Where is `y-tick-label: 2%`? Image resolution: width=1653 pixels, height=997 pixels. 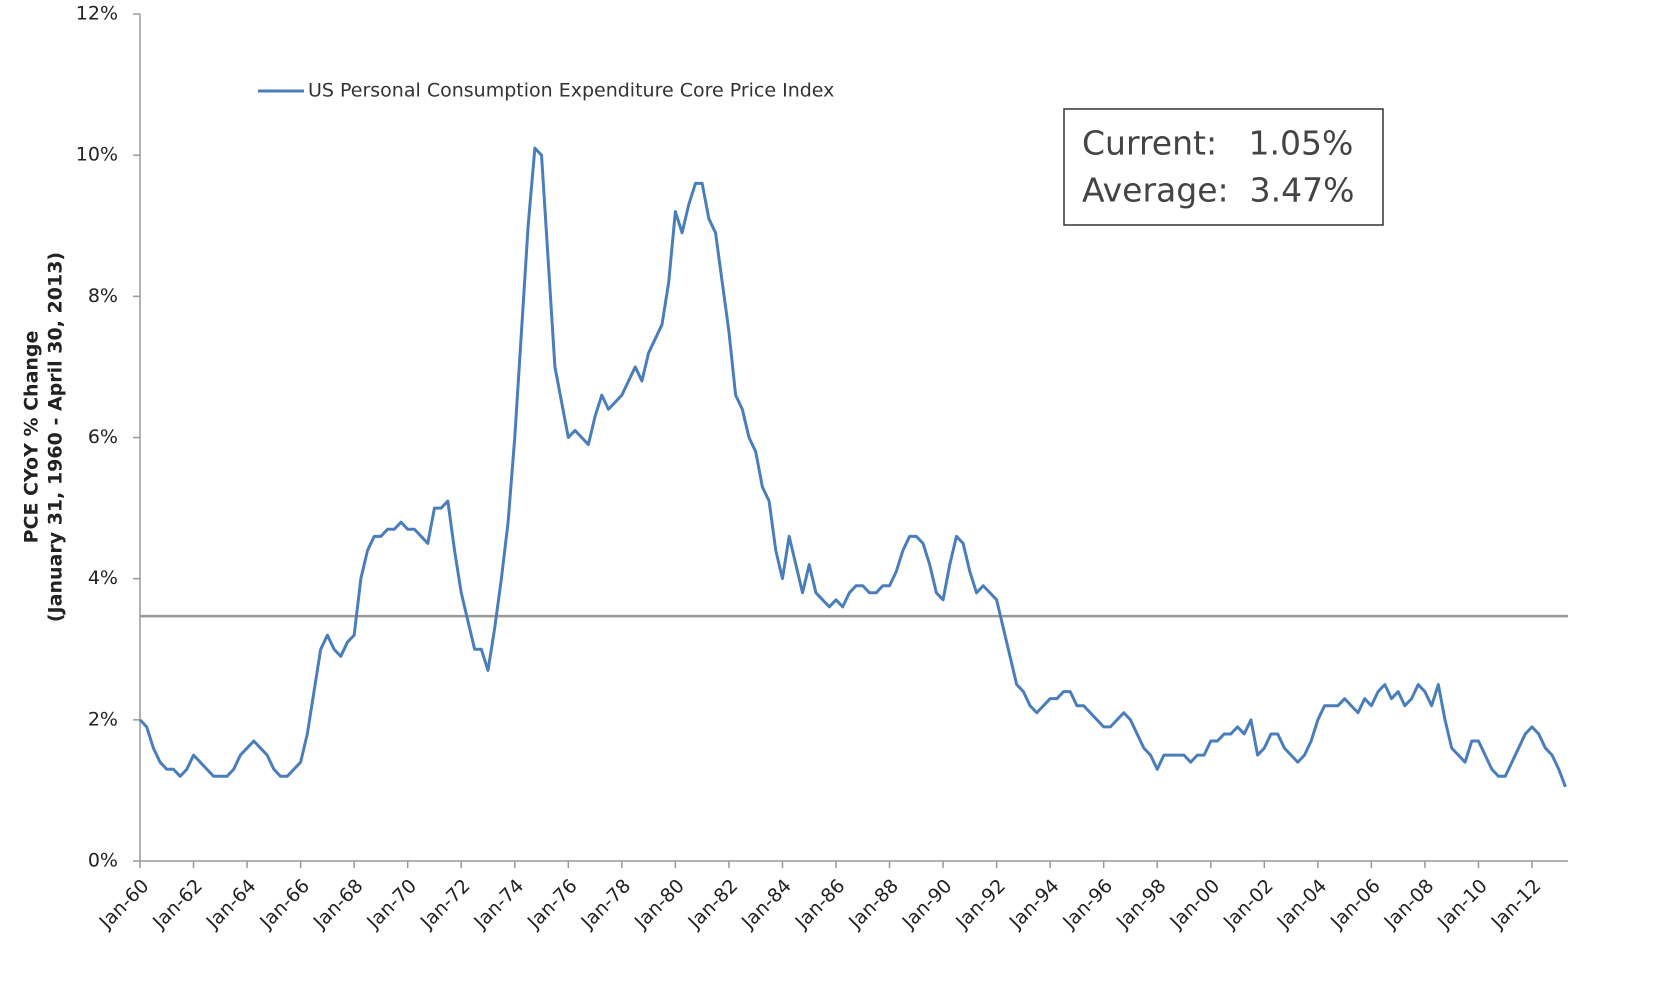 y-tick-label: 2% is located at coordinates (103, 719).